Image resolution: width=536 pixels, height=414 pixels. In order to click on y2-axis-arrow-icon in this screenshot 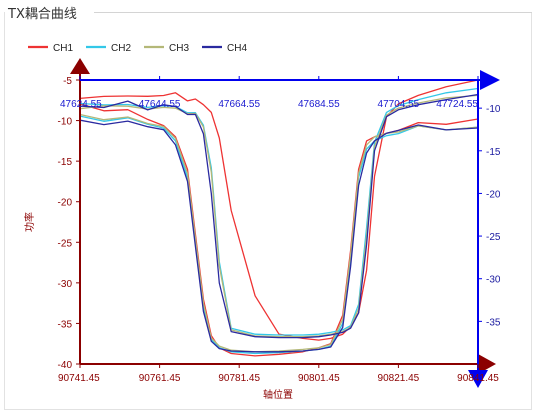, I will do `click(478, 379)`.